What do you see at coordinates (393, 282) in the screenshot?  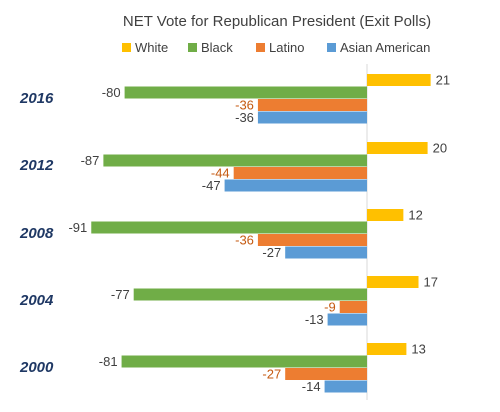 I see `bar-white-2004` at bounding box center [393, 282].